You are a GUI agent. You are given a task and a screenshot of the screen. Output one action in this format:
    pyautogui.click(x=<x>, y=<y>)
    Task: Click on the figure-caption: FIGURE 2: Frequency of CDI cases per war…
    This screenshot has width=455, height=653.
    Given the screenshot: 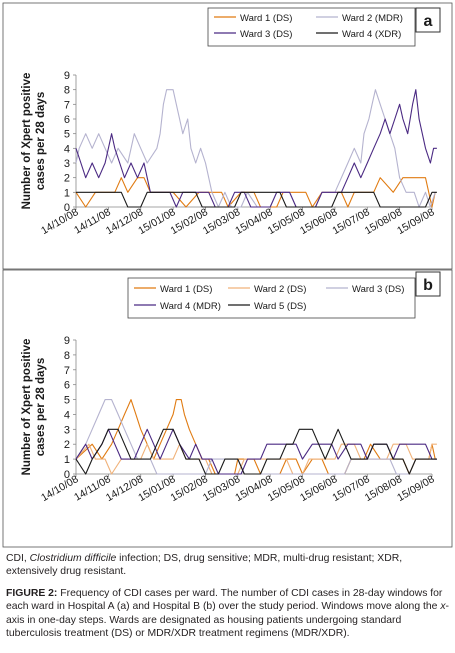 What is the action you would take?
    pyautogui.click(x=227, y=613)
    